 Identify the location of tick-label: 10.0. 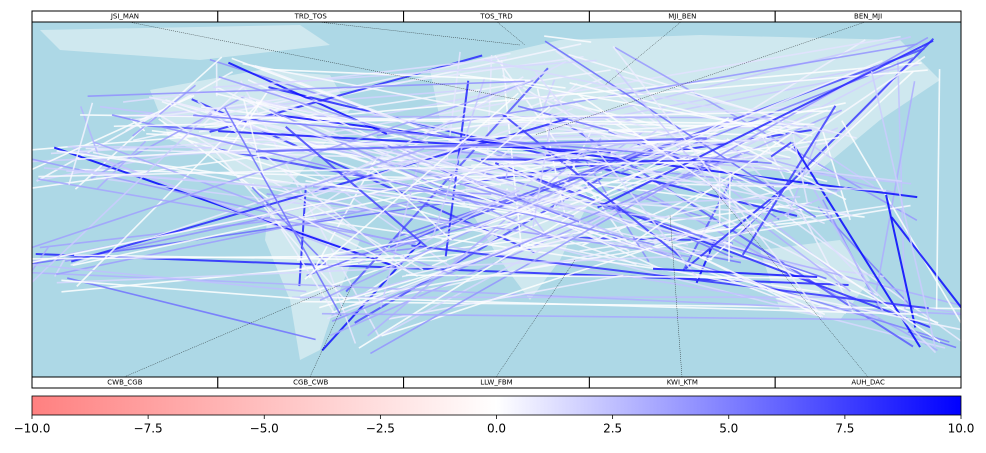
(961, 429).